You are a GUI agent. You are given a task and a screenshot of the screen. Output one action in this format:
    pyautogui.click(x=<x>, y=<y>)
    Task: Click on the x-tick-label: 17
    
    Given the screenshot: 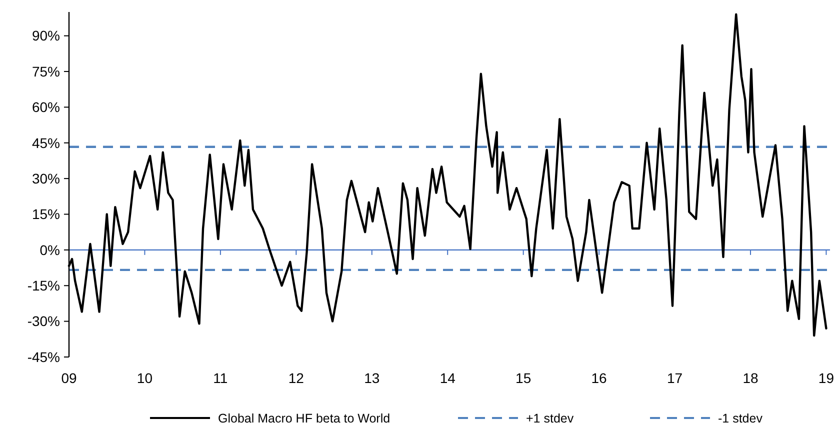 What is the action you would take?
    pyautogui.click(x=674, y=378)
    